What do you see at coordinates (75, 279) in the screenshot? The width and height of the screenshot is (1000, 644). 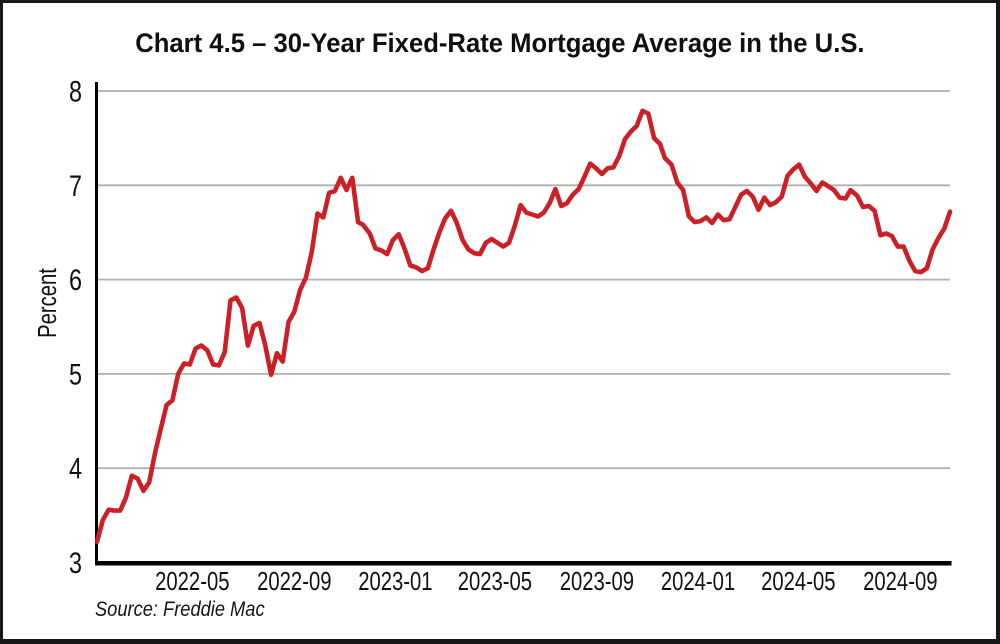 I see `y-tick-label: 6` at bounding box center [75, 279].